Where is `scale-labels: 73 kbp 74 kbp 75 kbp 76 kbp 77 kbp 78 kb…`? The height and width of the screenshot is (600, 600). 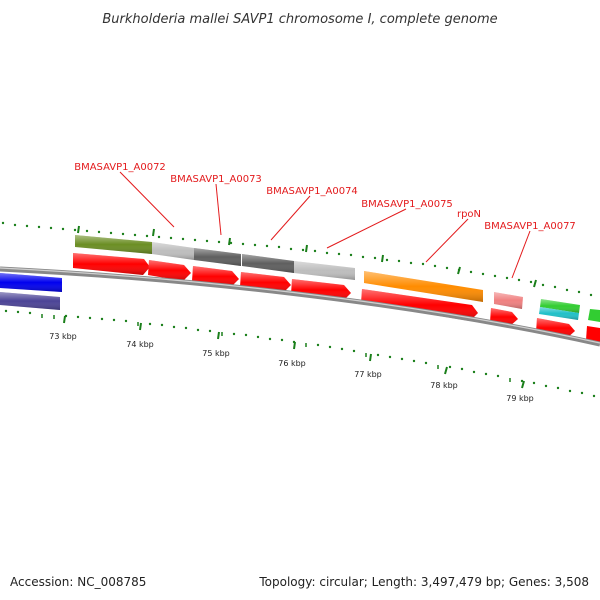 scale-labels: 73 kbp 74 kbp 75 kbp 76 kbp 77 kbp 78 kb… is located at coordinates (291, 367).